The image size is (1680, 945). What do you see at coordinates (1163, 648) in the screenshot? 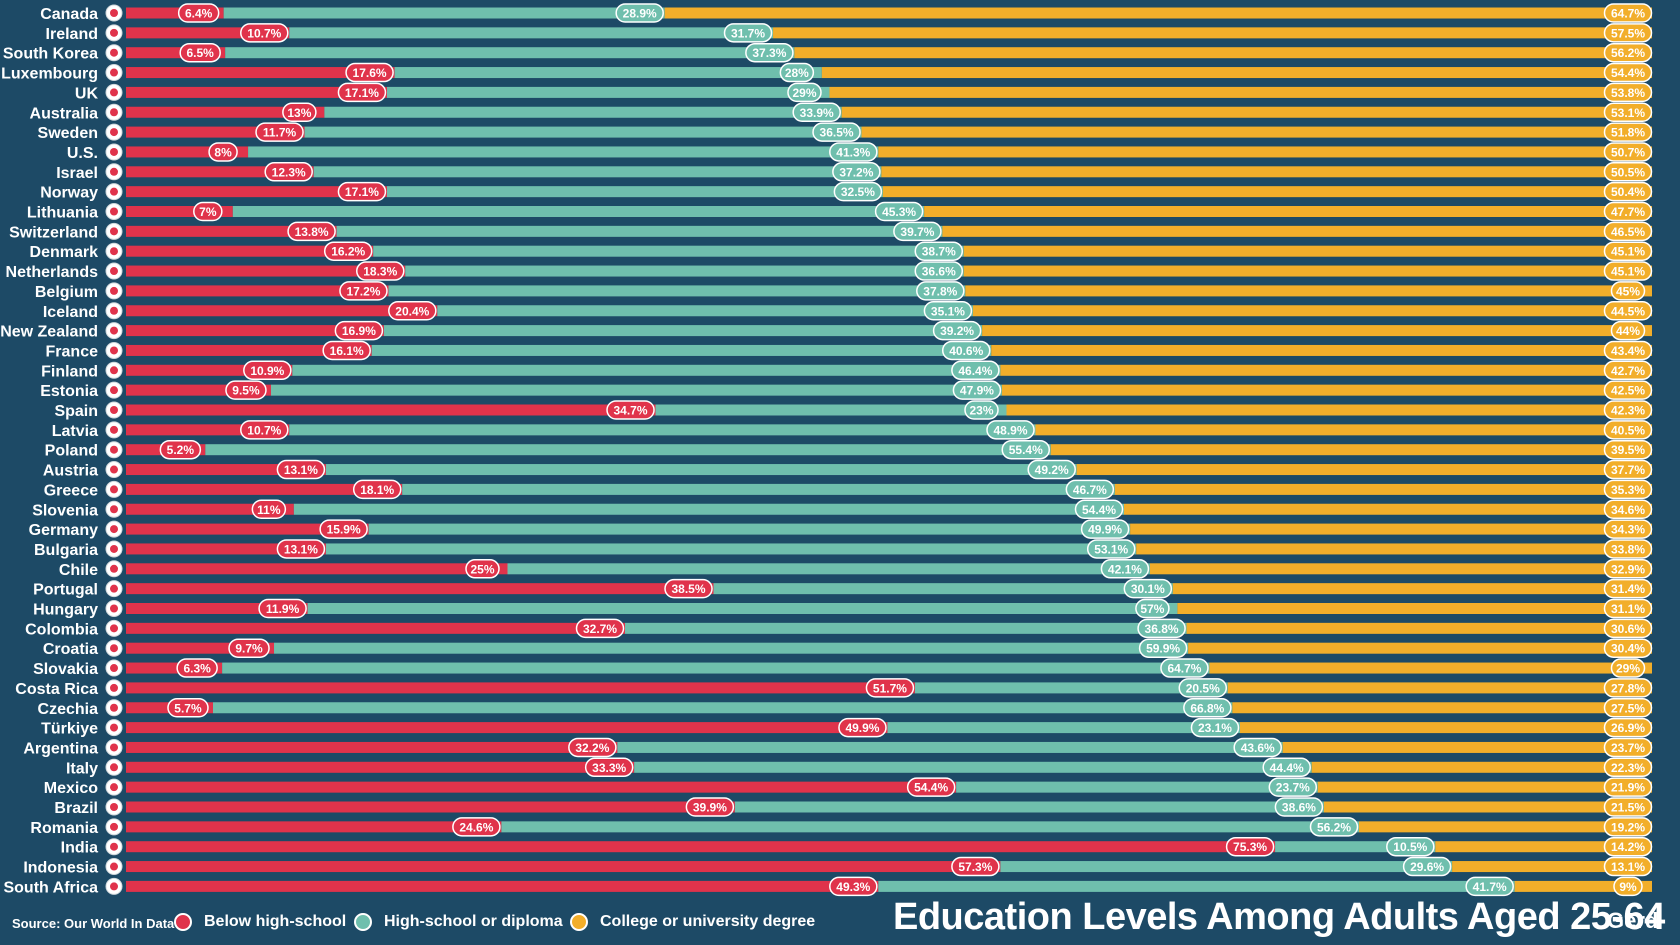
I see `hs-value-pill-croatia` at bounding box center [1163, 648].